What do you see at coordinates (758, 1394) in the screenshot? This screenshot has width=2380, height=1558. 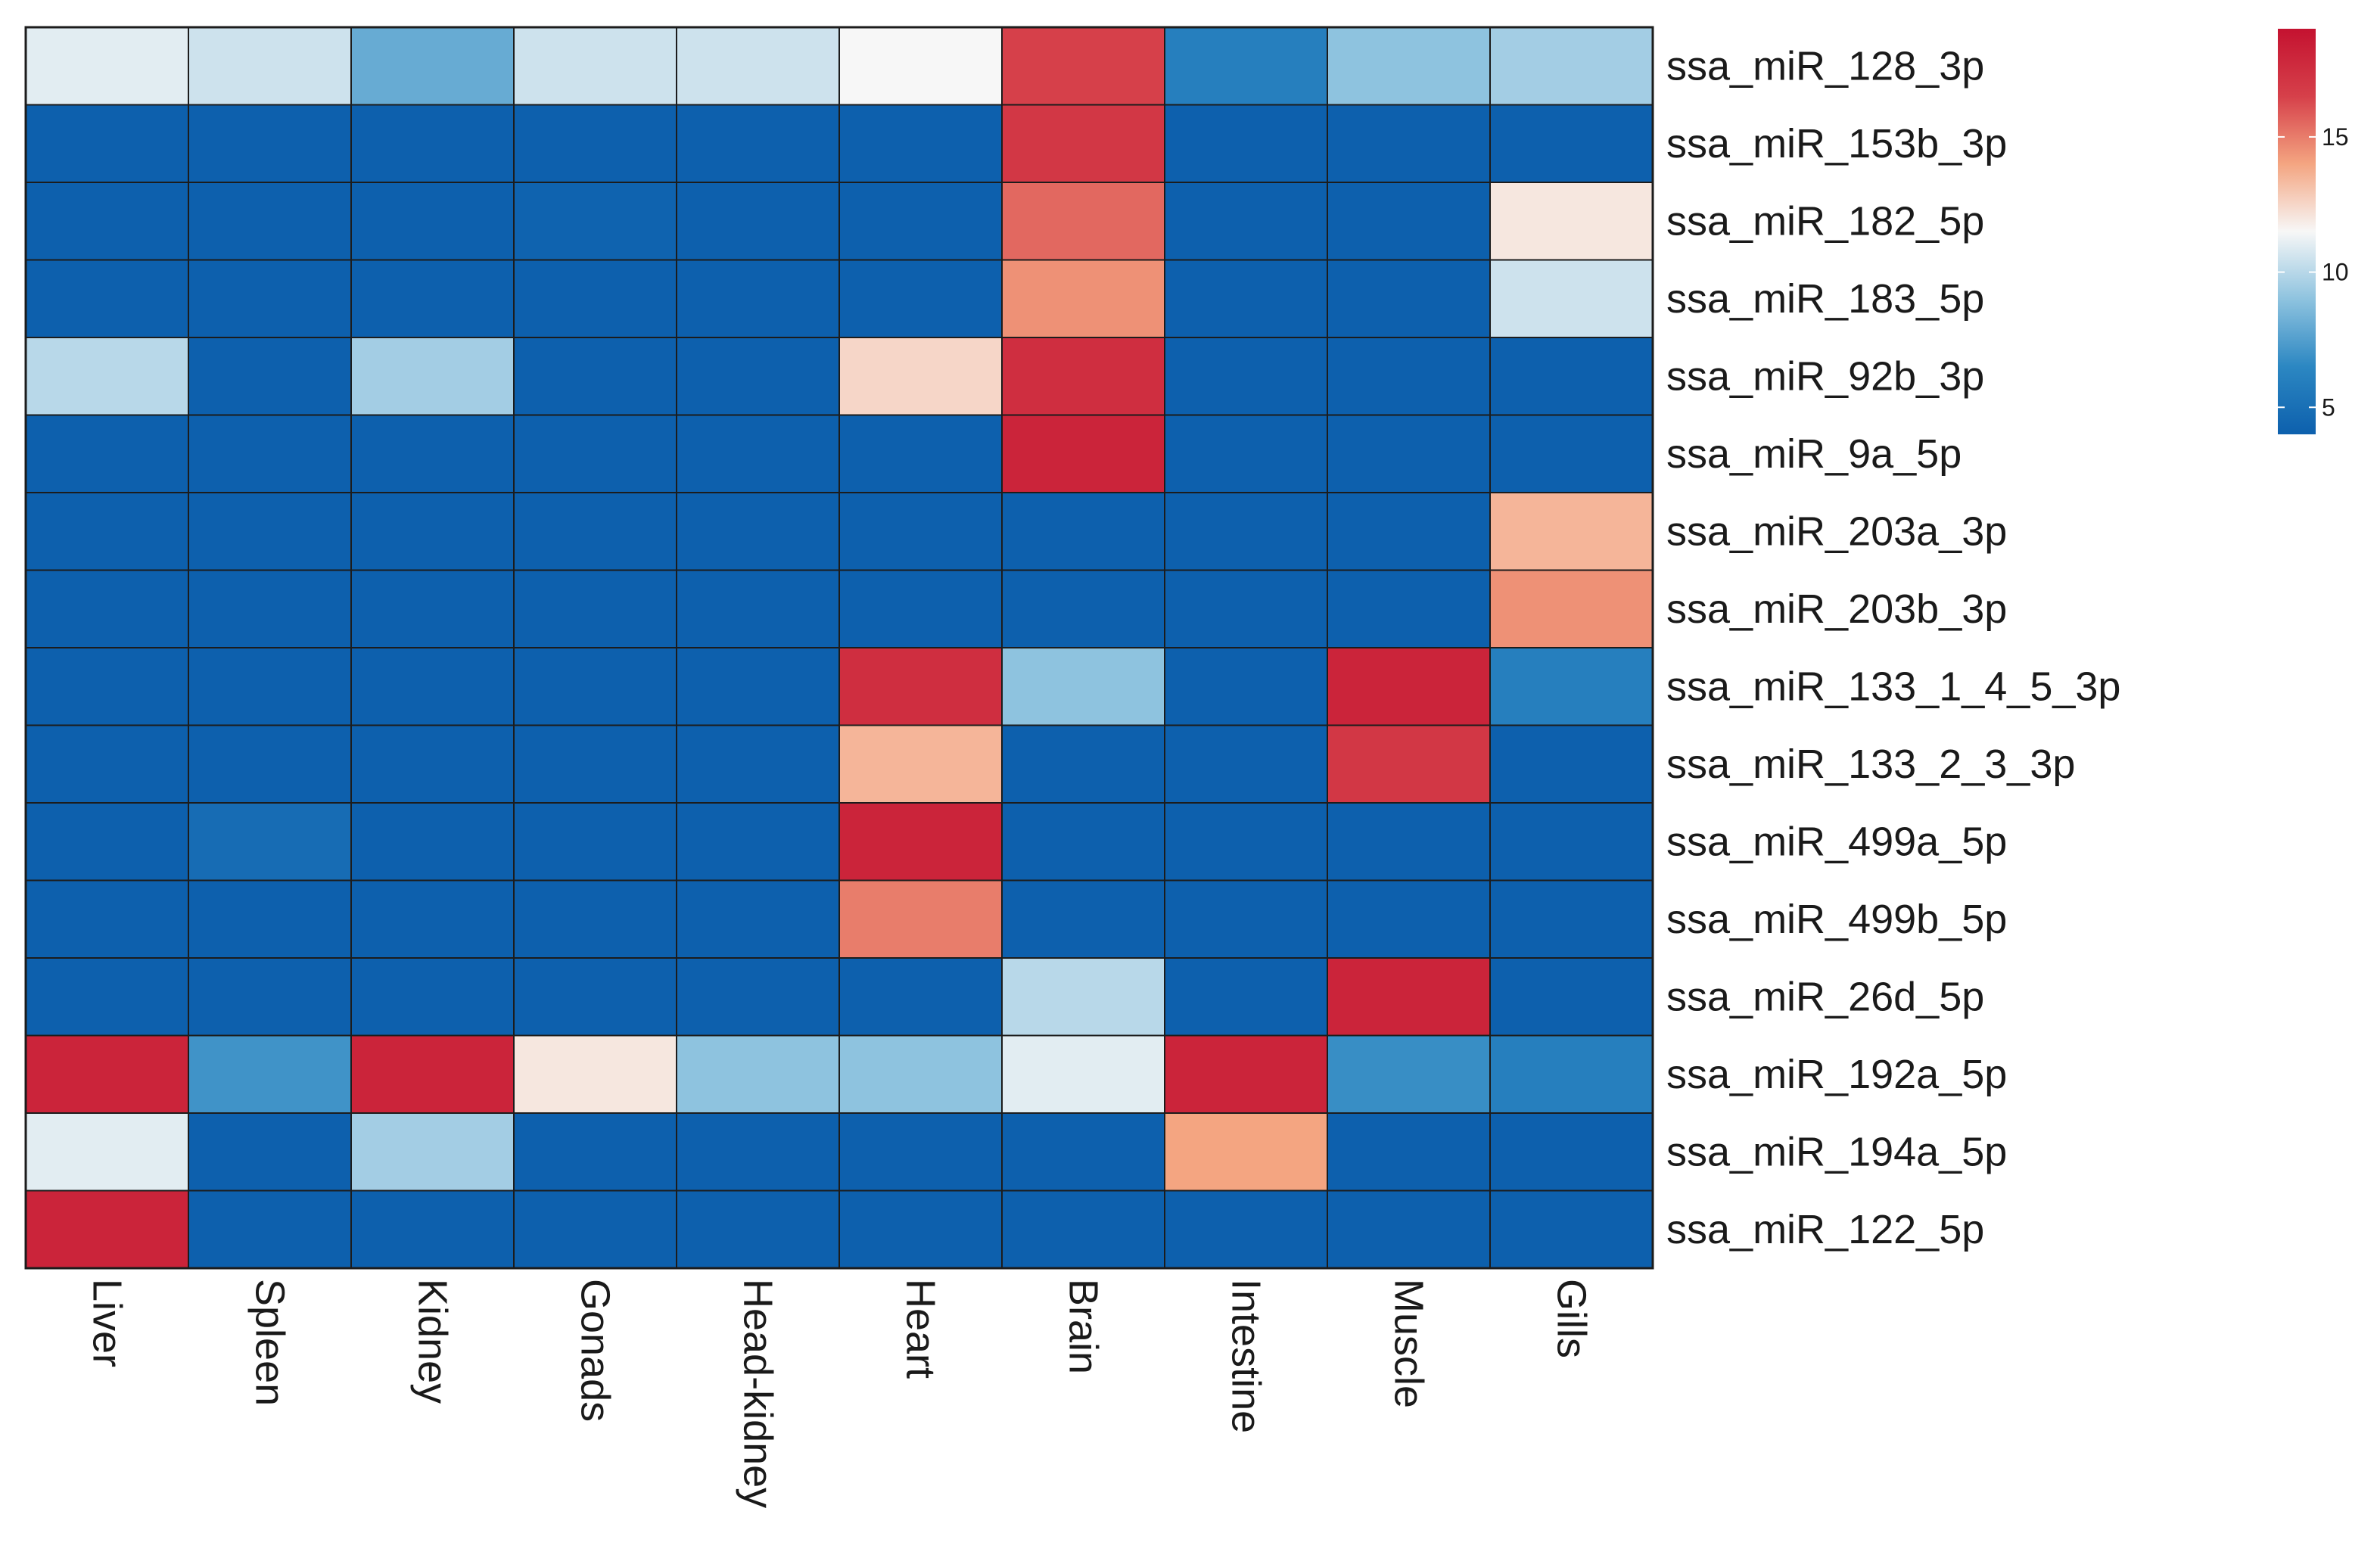 I see `column-label-head-kidney: Head-kidney` at bounding box center [758, 1394].